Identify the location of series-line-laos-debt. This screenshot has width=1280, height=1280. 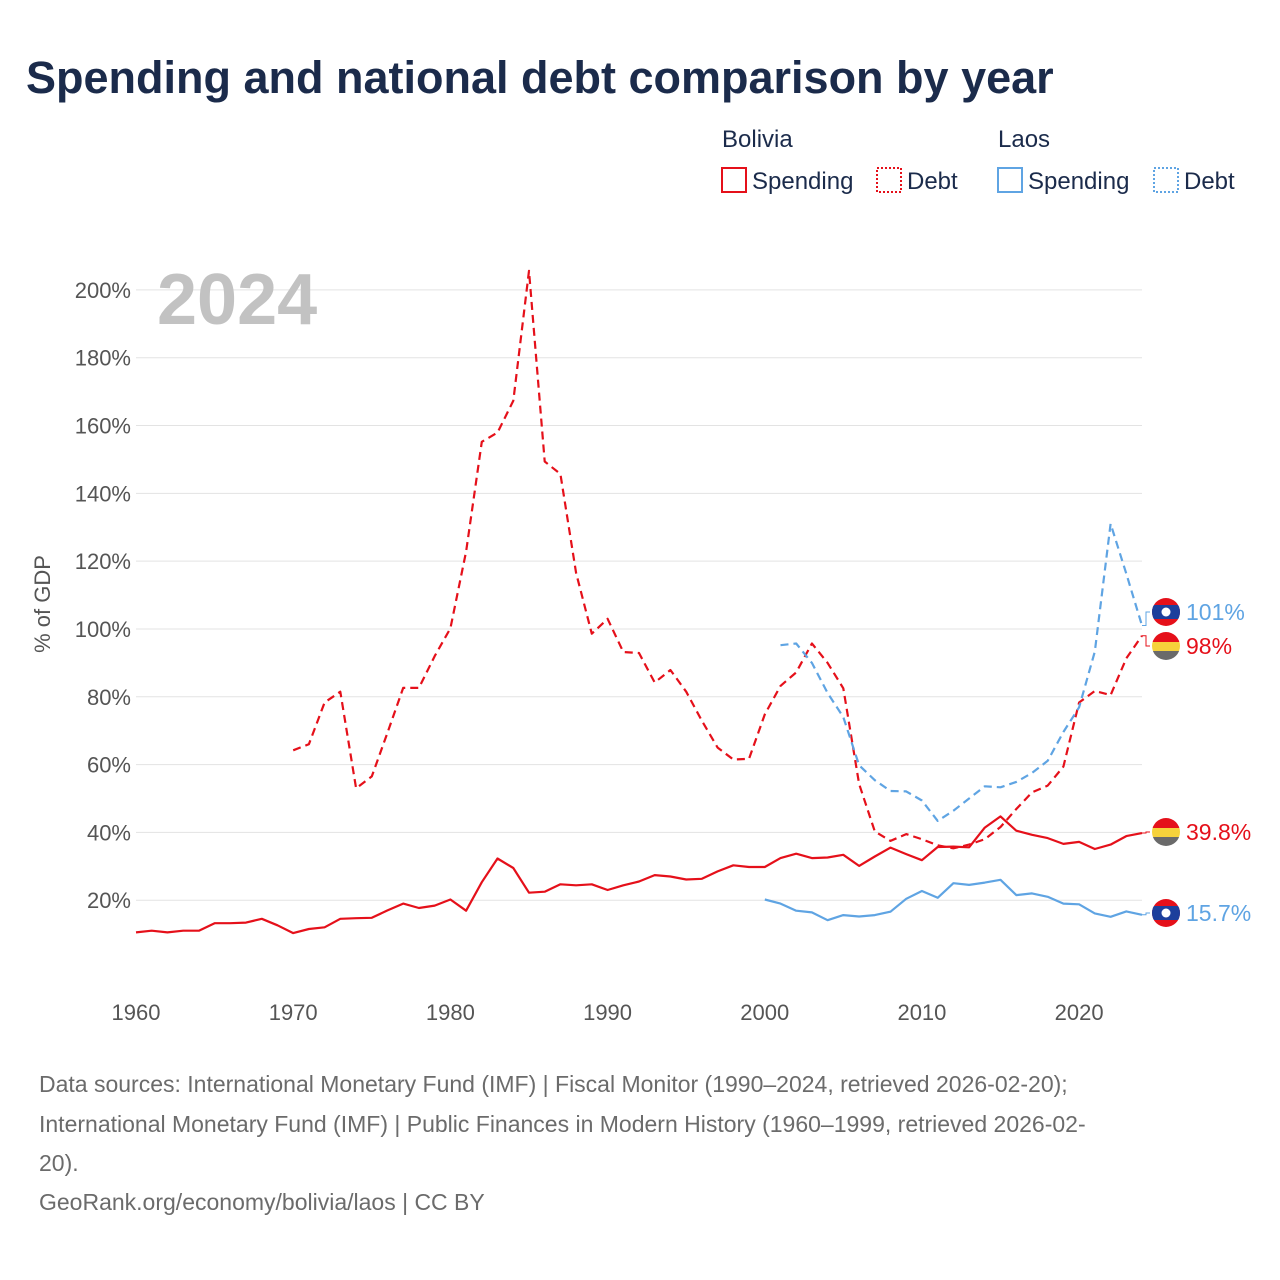
(962, 672).